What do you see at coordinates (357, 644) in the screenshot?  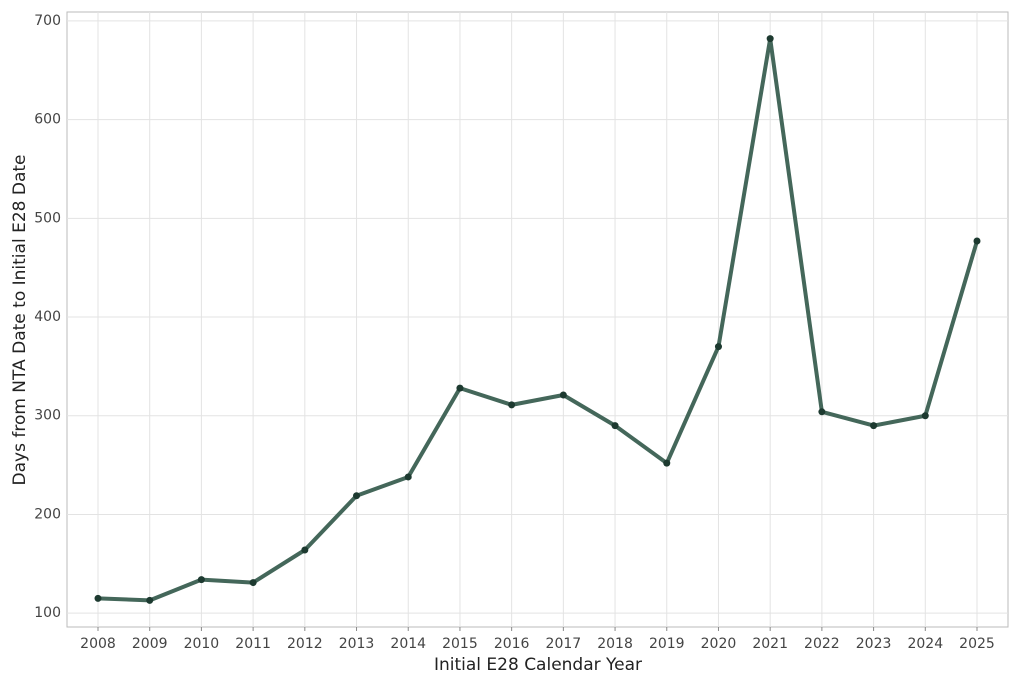 I see `x-tick-label: 2013` at bounding box center [357, 644].